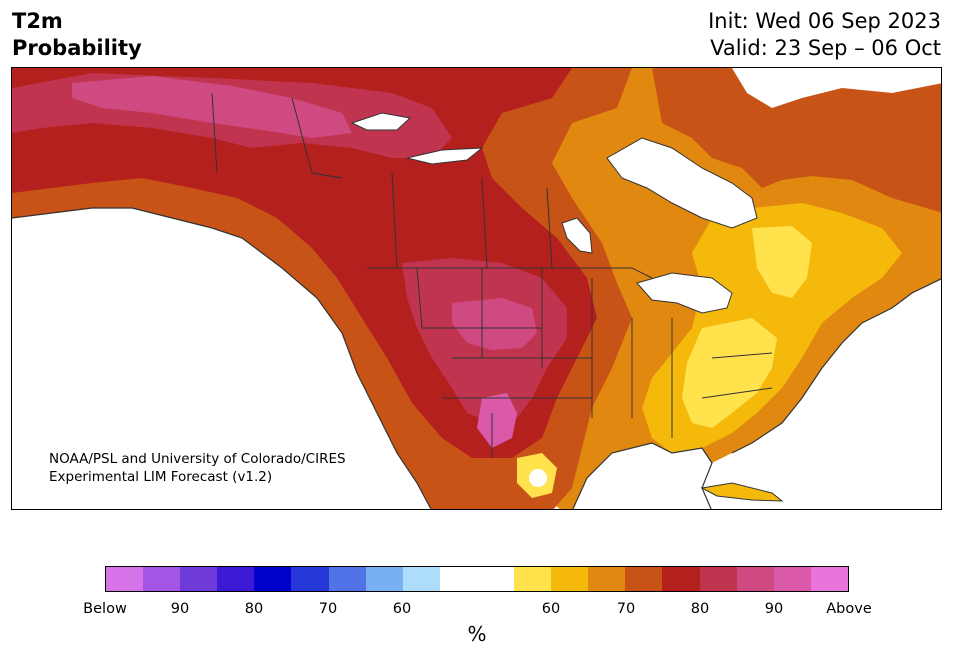 The width and height of the screenshot is (953, 659). I want to click on hudson-bay, so click(682, 183).